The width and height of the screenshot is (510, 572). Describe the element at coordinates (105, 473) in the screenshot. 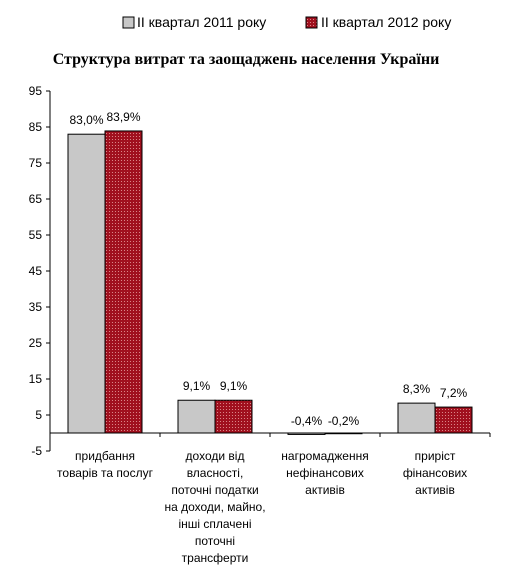

I see `category-label: товарів та послуг` at that location.